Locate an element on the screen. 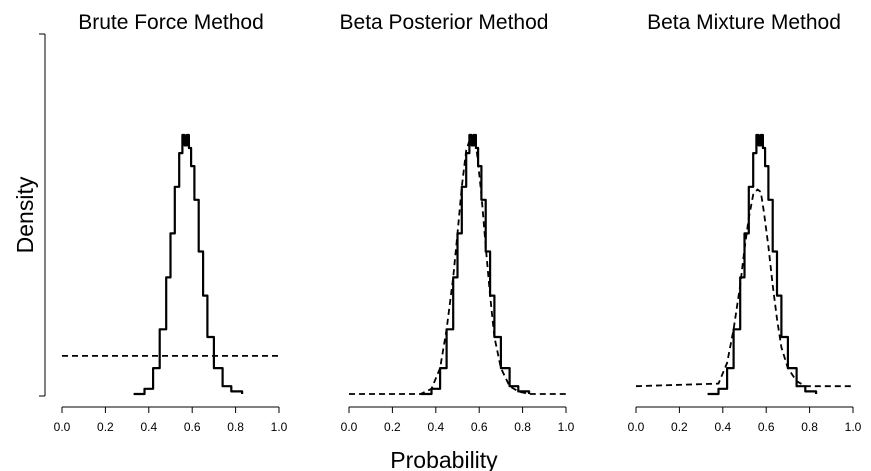 The height and width of the screenshot is (471, 871). panel-title: Beta Posterior Method is located at coordinates (444, 22).